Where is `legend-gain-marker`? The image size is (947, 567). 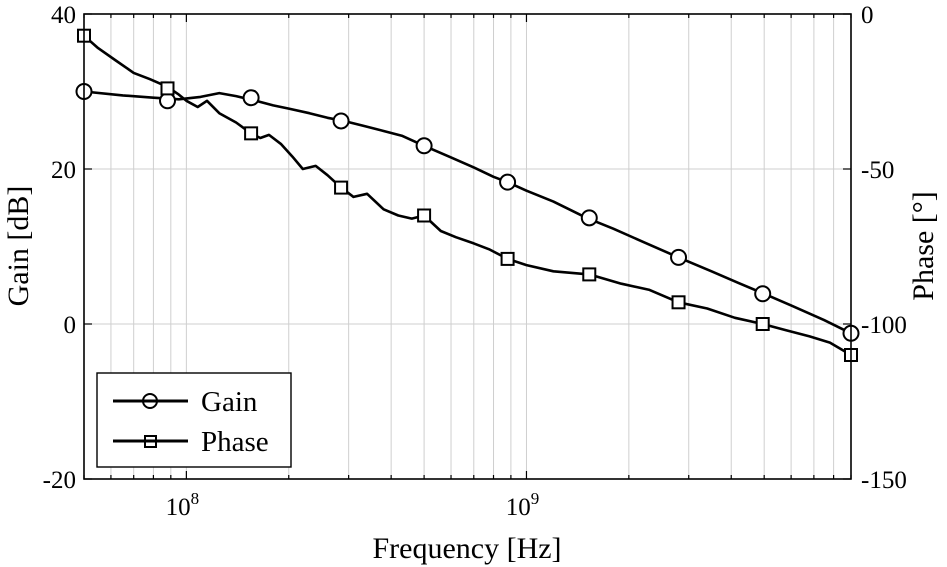 legend-gain-marker is located at coordinates (150, 401).